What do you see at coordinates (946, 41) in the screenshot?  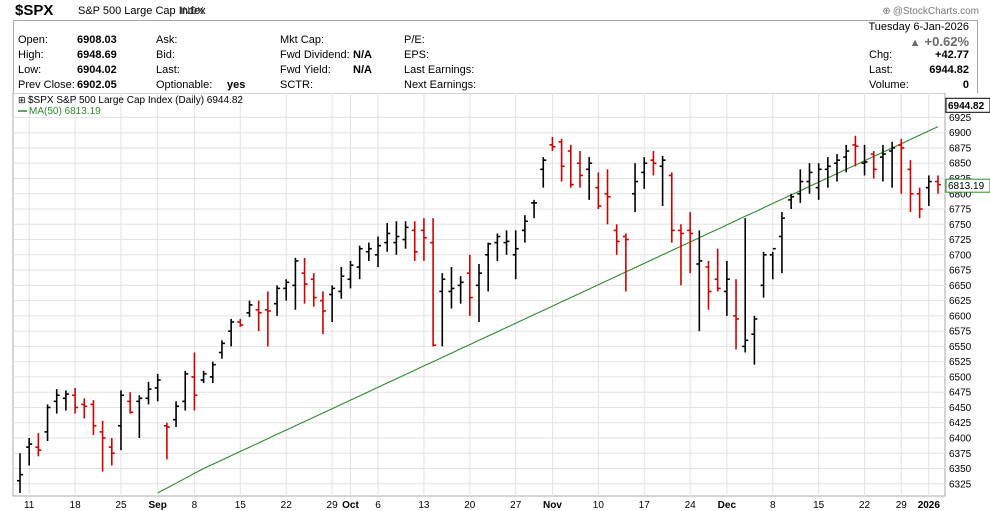 I see `pct-change-value: +0.62%` at bounding box center [946, 41].